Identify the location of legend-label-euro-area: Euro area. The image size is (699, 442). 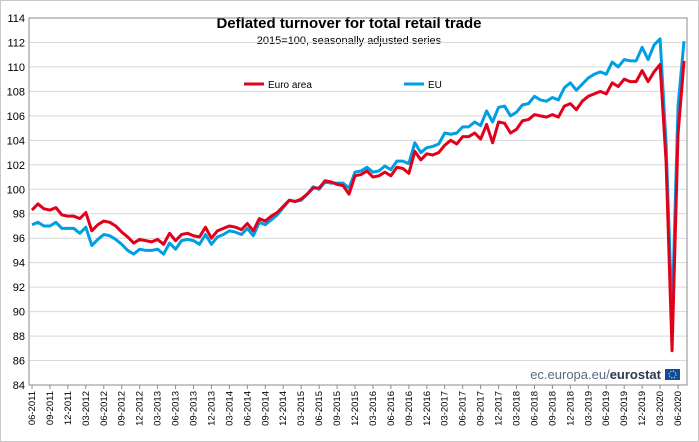
(290, 85).